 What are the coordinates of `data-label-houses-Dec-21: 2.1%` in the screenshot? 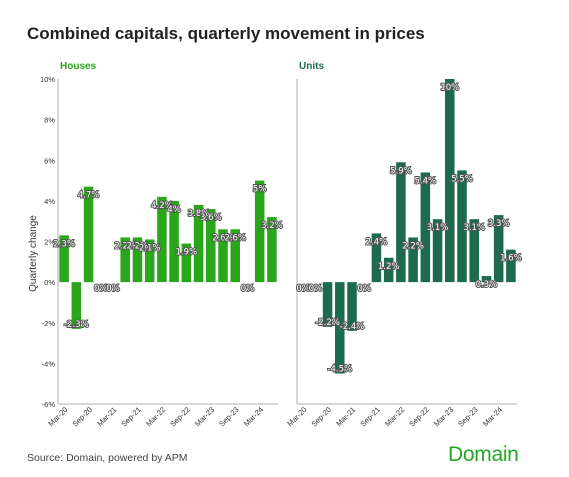 It's located at (150, 248).